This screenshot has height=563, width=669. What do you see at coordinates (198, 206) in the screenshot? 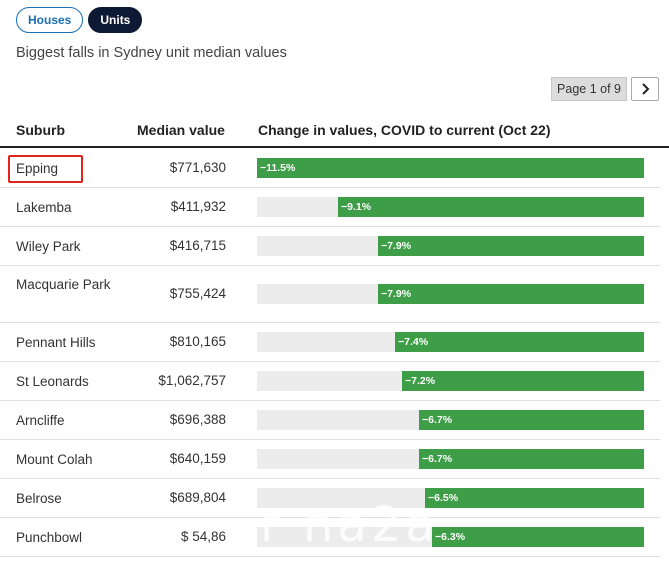
I see `median-value: $411,932` at bounding box center [198, 206].